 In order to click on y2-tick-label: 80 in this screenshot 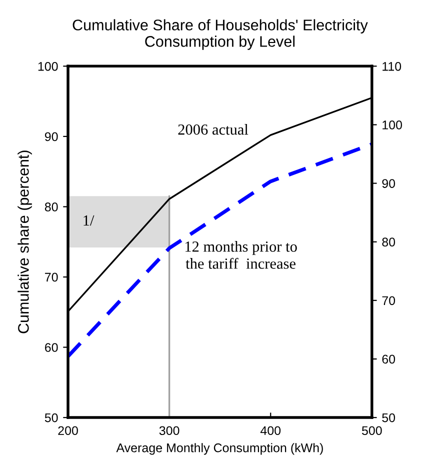, I will do `click(389, 242)`.